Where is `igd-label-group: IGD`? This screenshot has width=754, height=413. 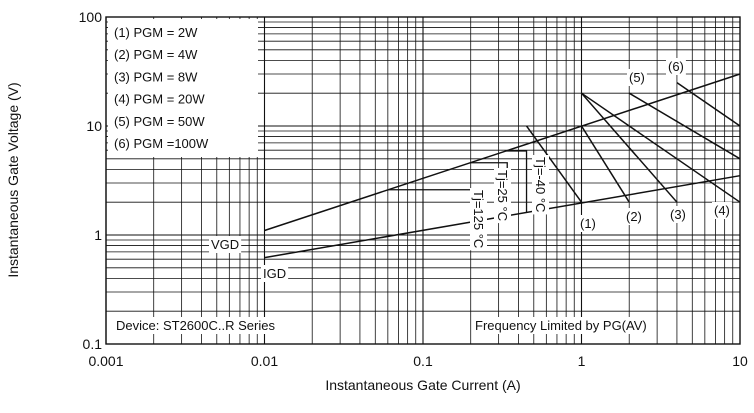
igd-label-group: IGD is located at coordinates (275, 273).